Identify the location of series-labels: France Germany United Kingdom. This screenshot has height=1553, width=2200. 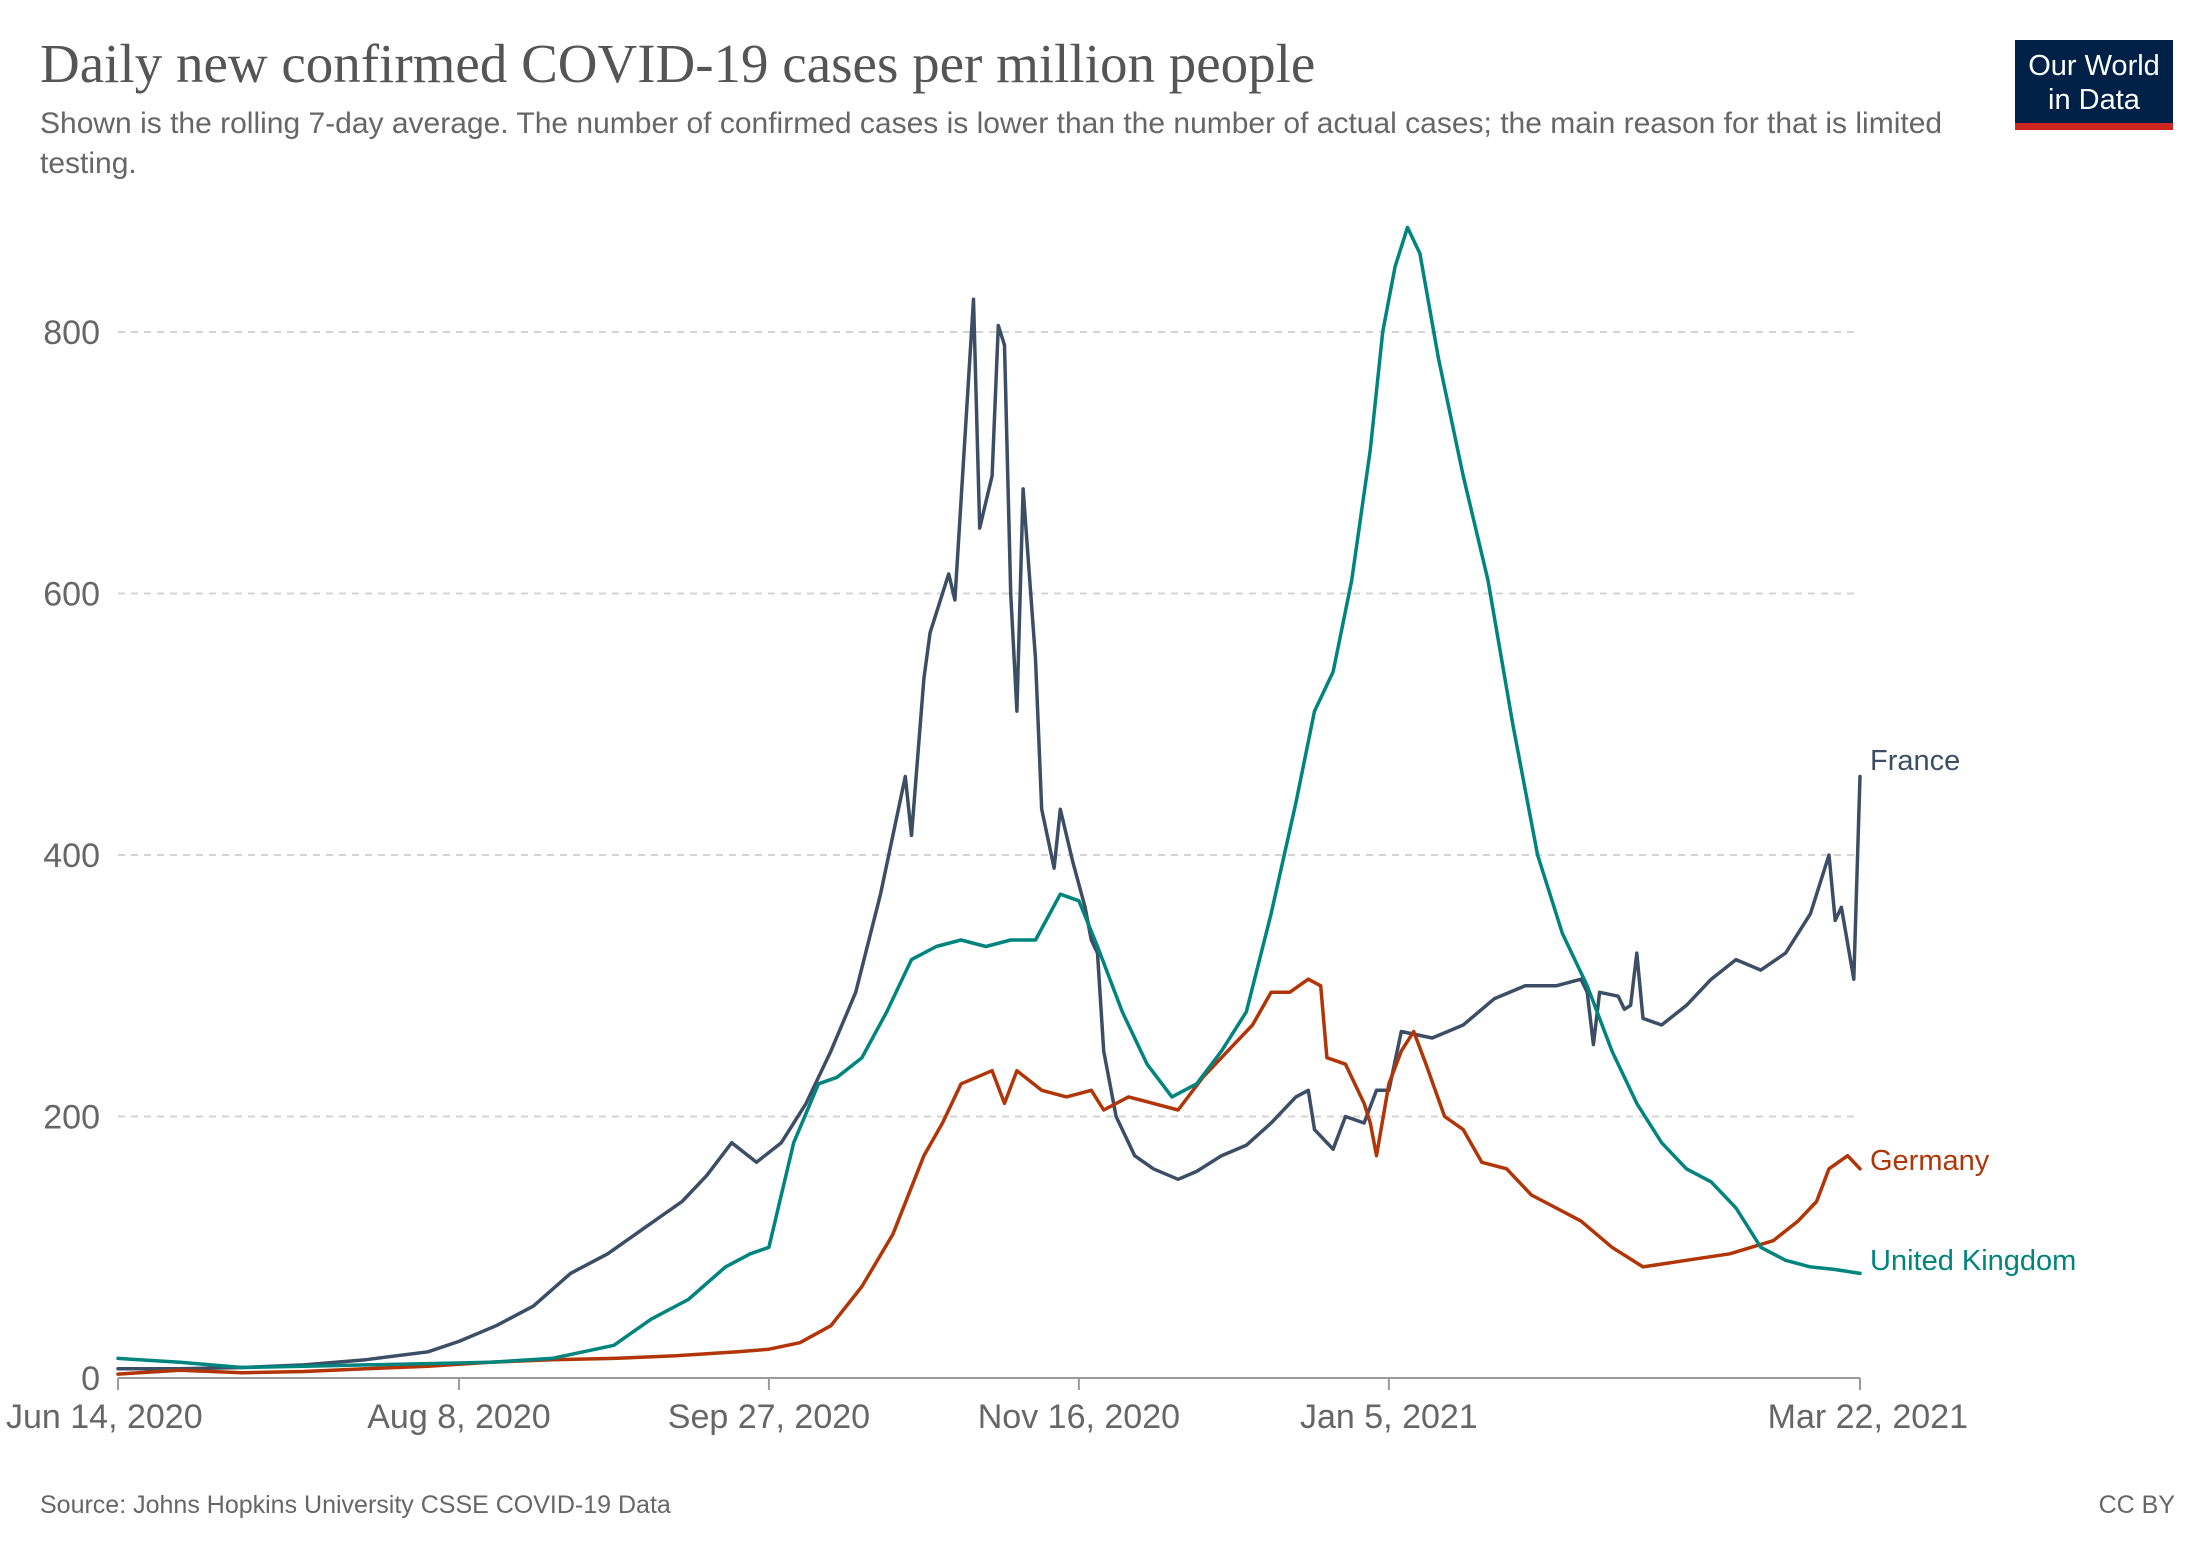
(1973, 1011).